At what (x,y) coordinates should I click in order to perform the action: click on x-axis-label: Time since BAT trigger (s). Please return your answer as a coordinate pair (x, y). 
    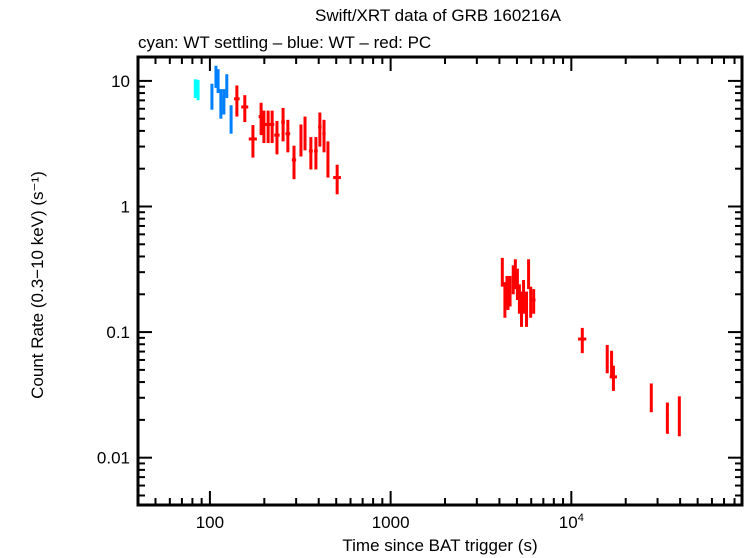
    Looking at the image, I should click on (440, 545).